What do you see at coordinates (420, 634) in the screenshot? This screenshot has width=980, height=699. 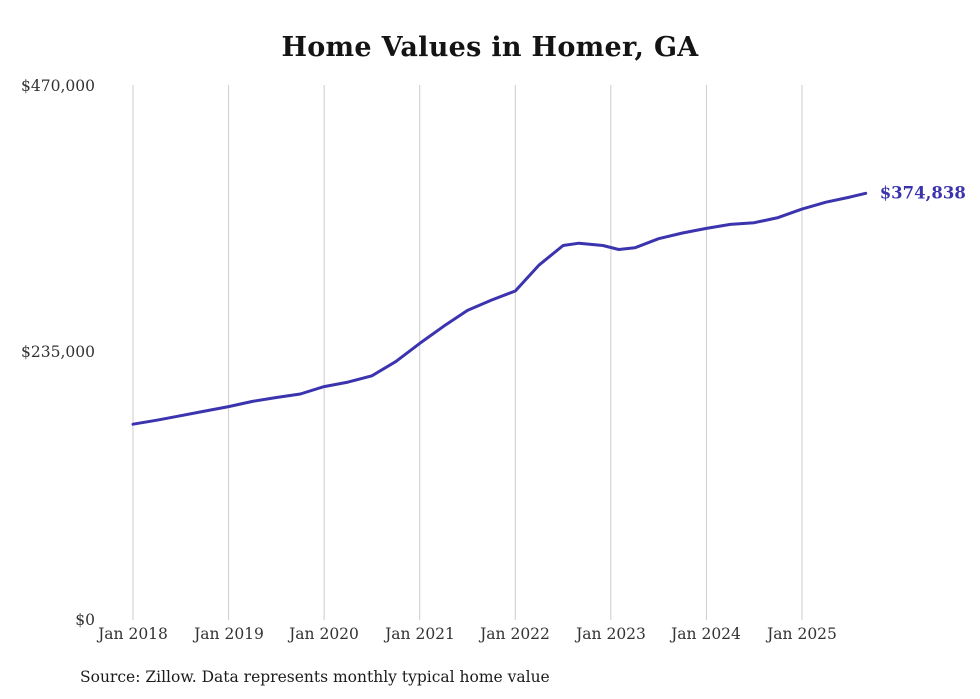 I see `x-tick-label: Jan 2021` at bounding box center [420, 634].